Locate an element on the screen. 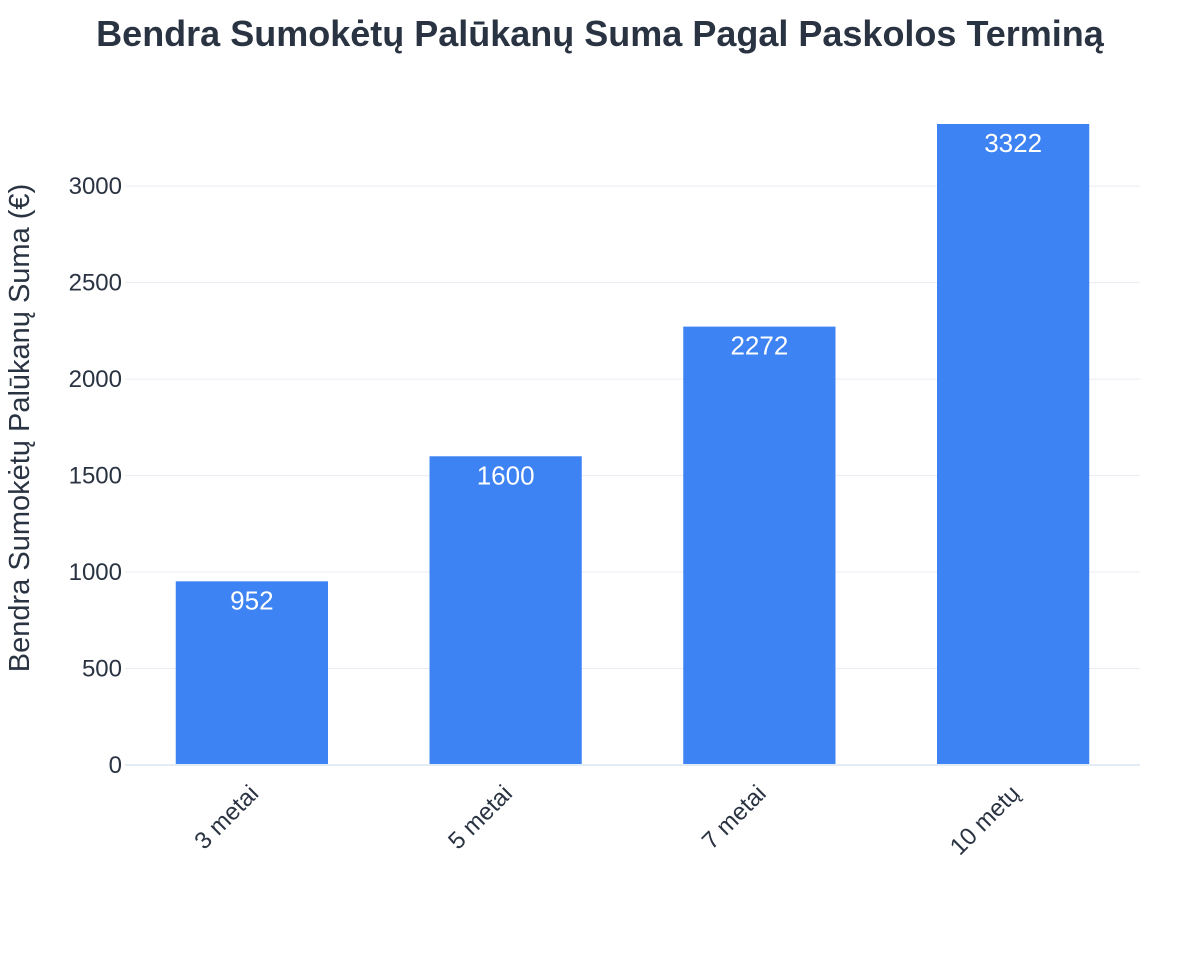 The image size is (1200, 975). data-label: 2272 is located at coordinates (759, 346).